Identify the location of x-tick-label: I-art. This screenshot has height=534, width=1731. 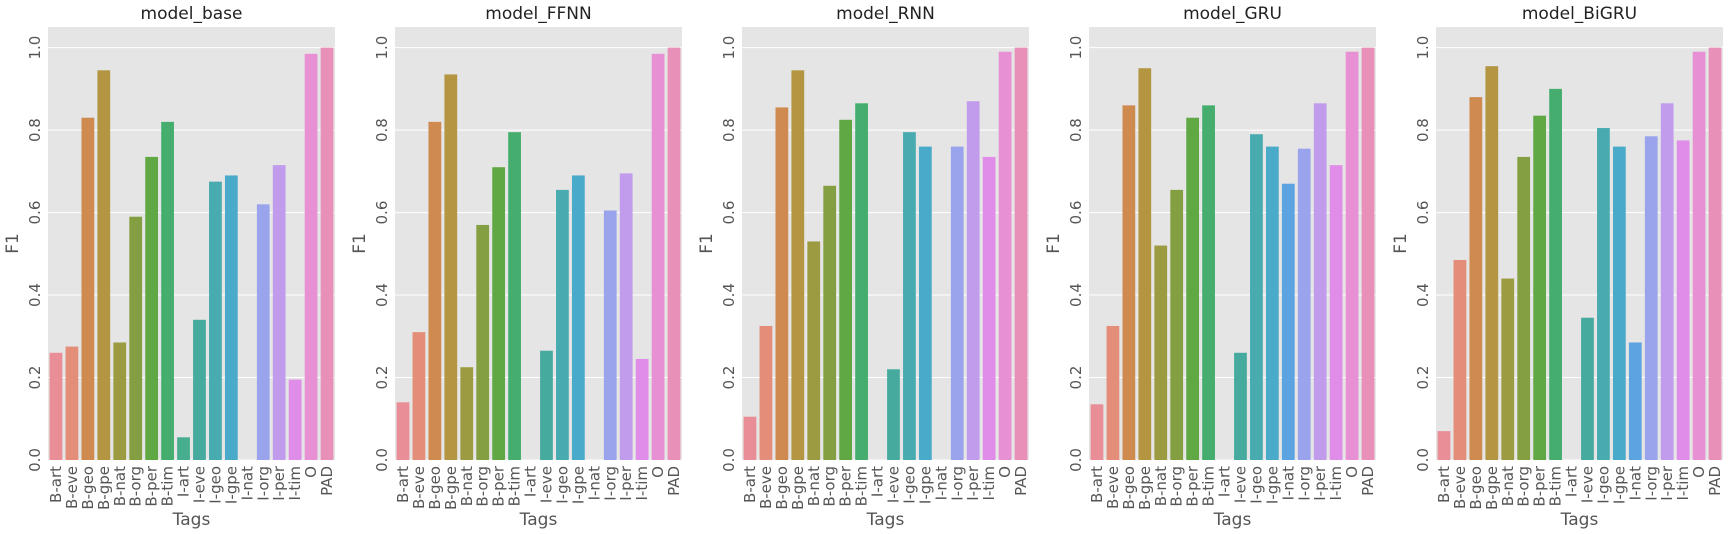
(531, 481).